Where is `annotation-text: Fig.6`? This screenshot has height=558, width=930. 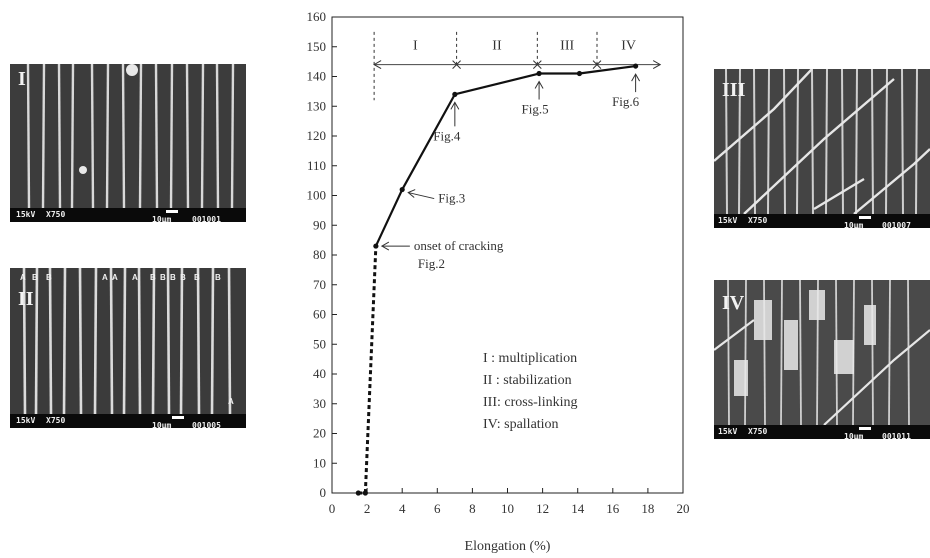 annotation-text: Fig.6 is located at coordinates (626, 101).